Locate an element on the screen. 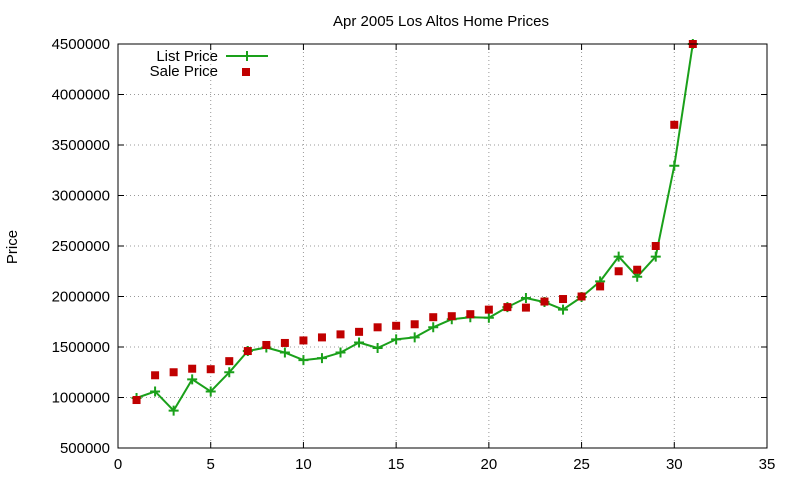 The width and height of the screenshot is (800, 480). y-tick-label: 3000000 is located at coordinates (81, 196).